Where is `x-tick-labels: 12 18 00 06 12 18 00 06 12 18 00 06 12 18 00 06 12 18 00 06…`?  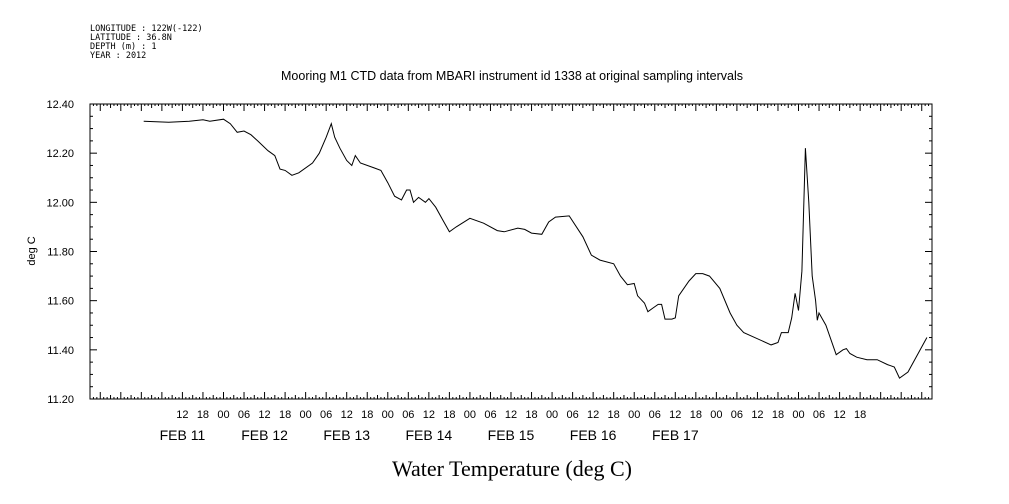
x-tick-labels: 12 18 00 06 12 18 00 06 12 18 00 06 12 18 00 06 12 18 00 06… is located at coordinates (521, 415).